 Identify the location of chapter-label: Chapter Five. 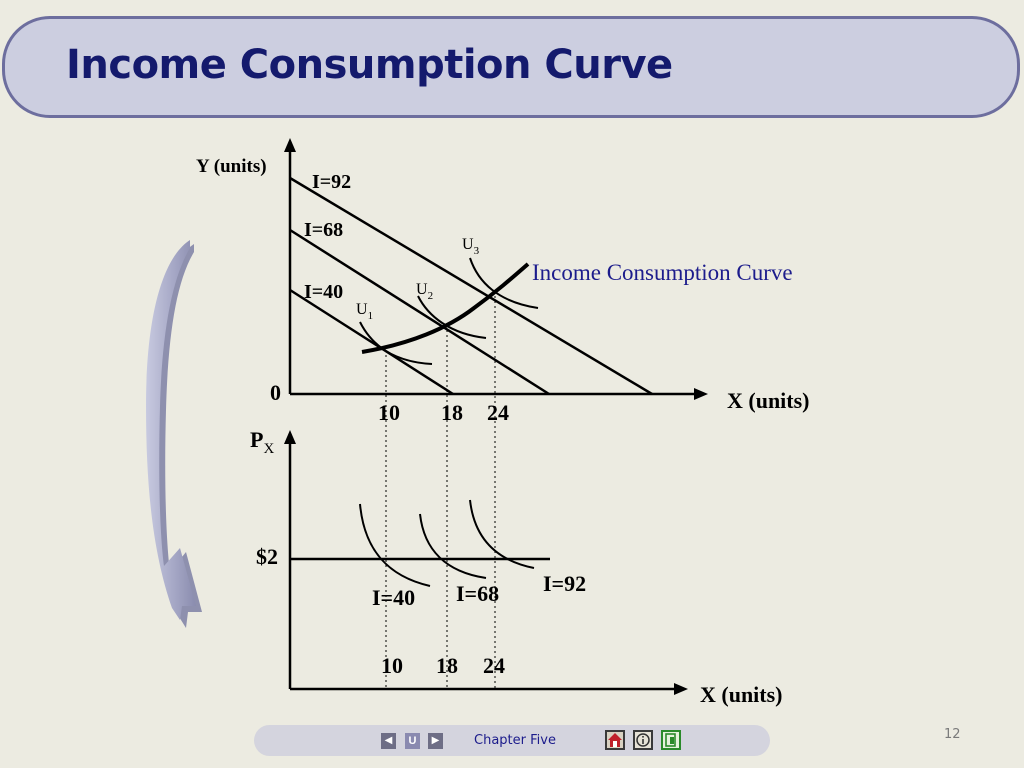
(515, 740).